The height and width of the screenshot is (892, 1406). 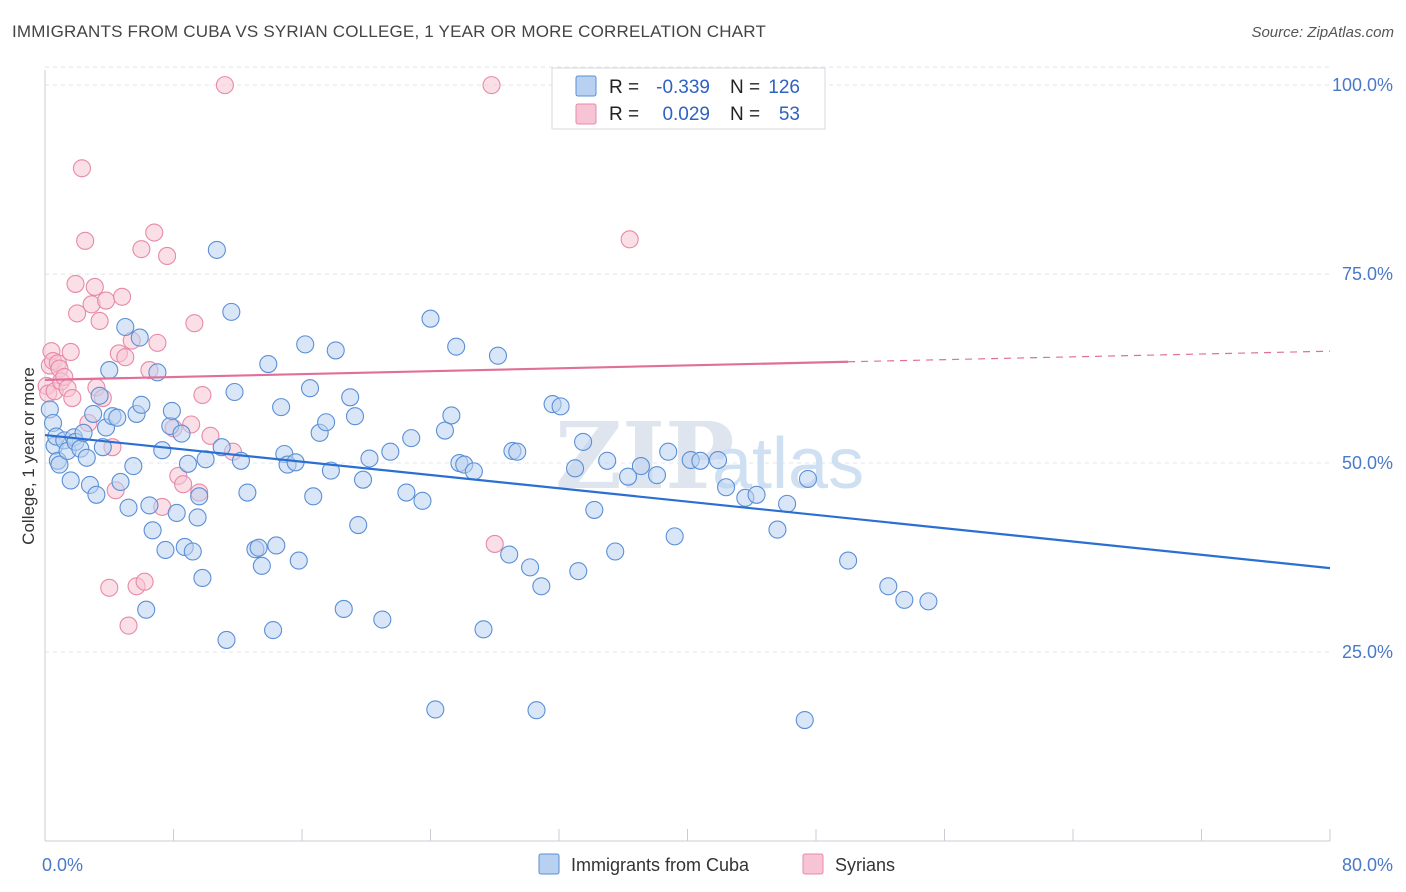 I want to click on trend-line-syrians, so click(x=446, y=371).